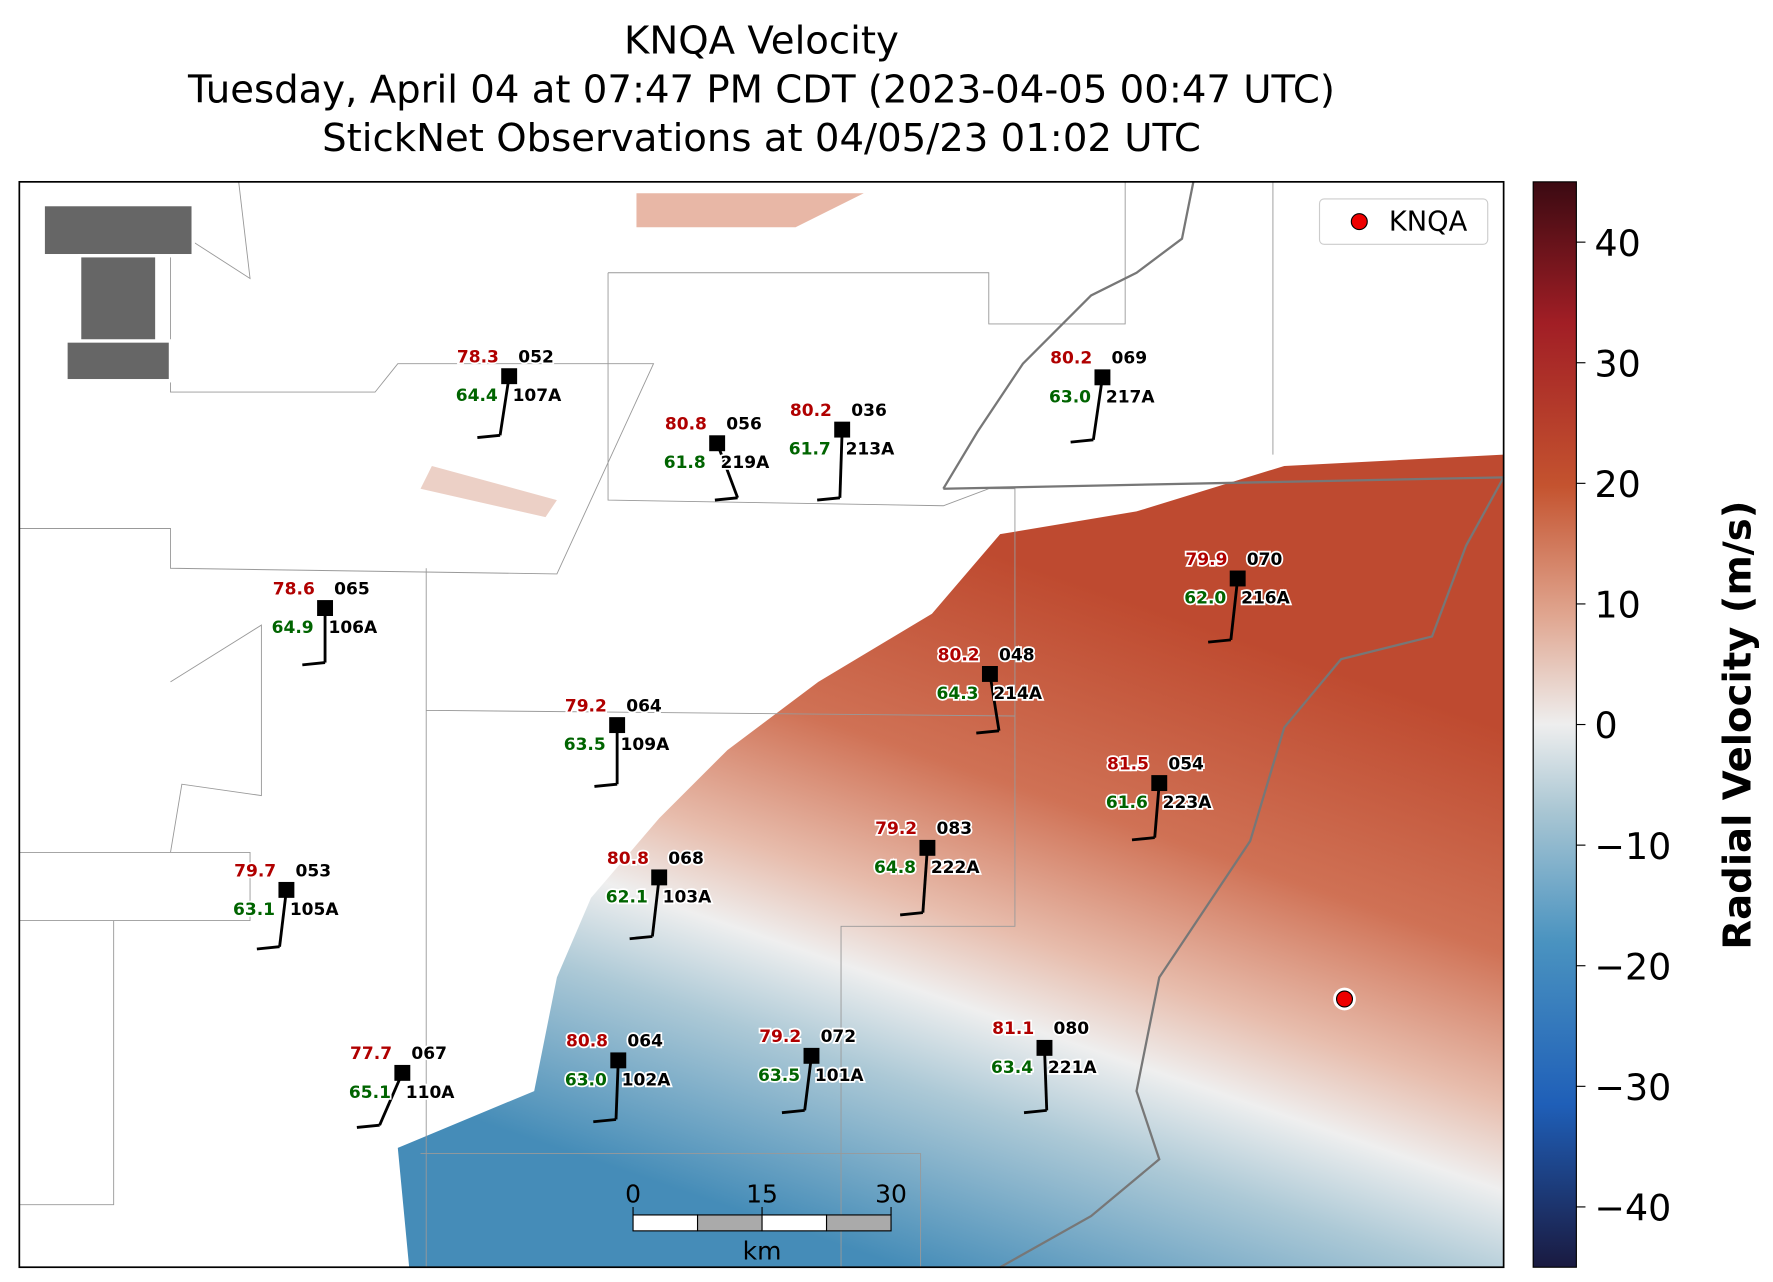 The width and height of the screenshot is (1773, 1282). Describe the element at coordinates (1073, 1068) in the screenshot. I see `station-id: 221A` at that location.